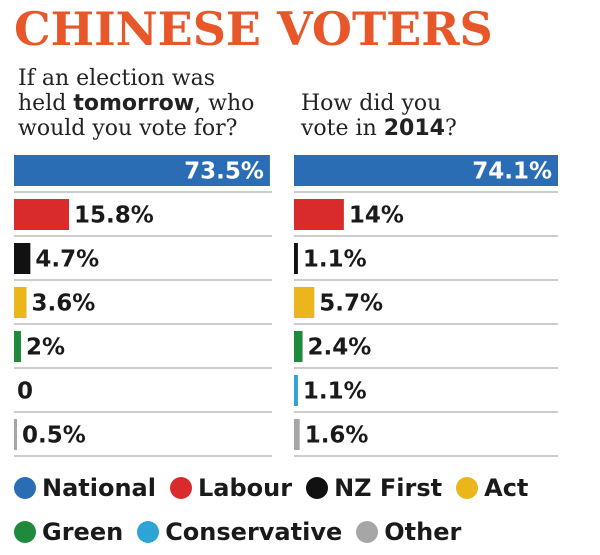 This screenshot has width=600, height=555. I want to click on data-label-labour-2014: 14%, so click(376, 216).